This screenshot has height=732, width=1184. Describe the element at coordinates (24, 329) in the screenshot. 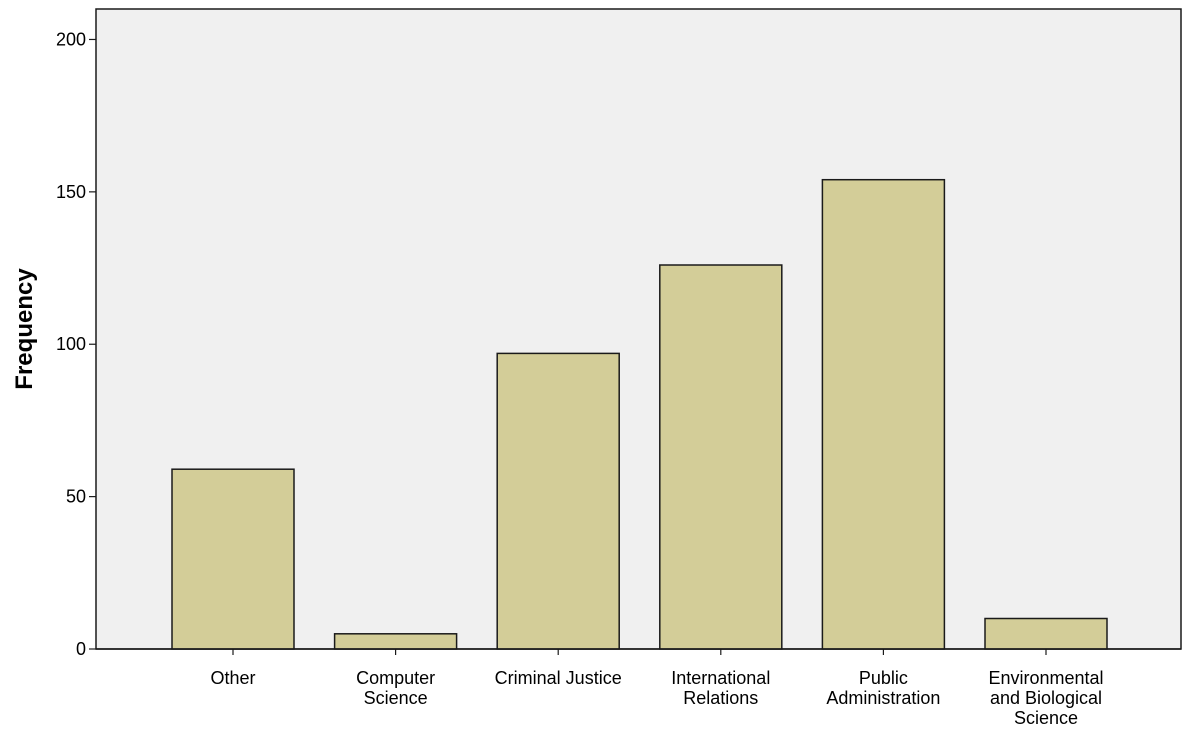

I see `y-axis-label: Frequency` at that location.